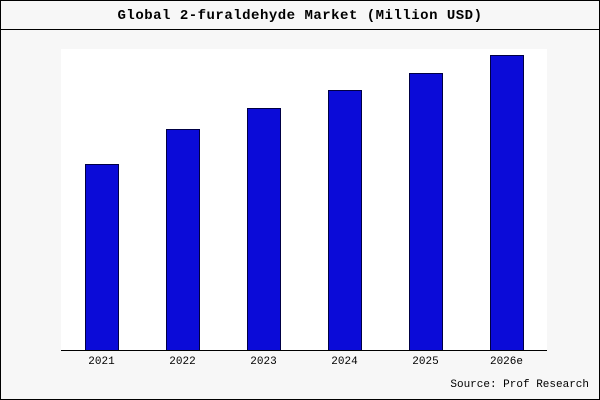 The image size is (600, 400). What do you see at coordinates (425, 211) in the screenshot?
I see `bar-2025` at bounding box center [425, 211].